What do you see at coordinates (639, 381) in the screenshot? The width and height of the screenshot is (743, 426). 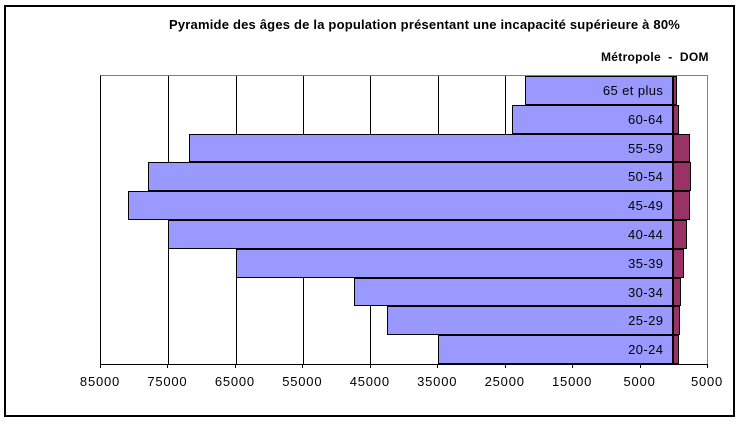 I see `axis-tick-label-8: 5000` at bounding box center [639, 381].